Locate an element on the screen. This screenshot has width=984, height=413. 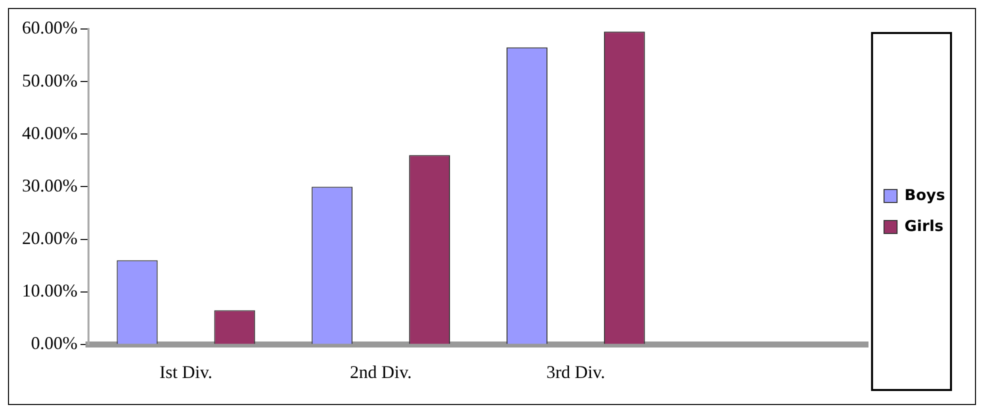
y-tick-label: 50.00% is located at coordinates (50, 80).